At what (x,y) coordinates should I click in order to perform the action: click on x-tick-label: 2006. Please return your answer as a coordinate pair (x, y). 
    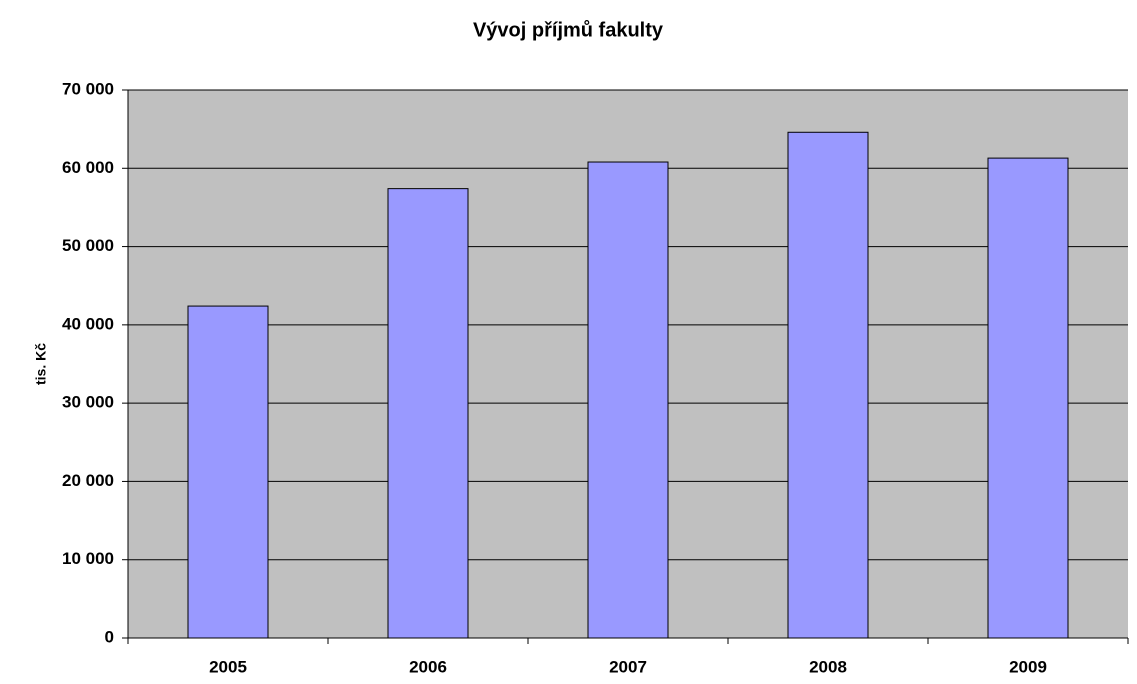
    Looking at the image, I should click on (428, 666).